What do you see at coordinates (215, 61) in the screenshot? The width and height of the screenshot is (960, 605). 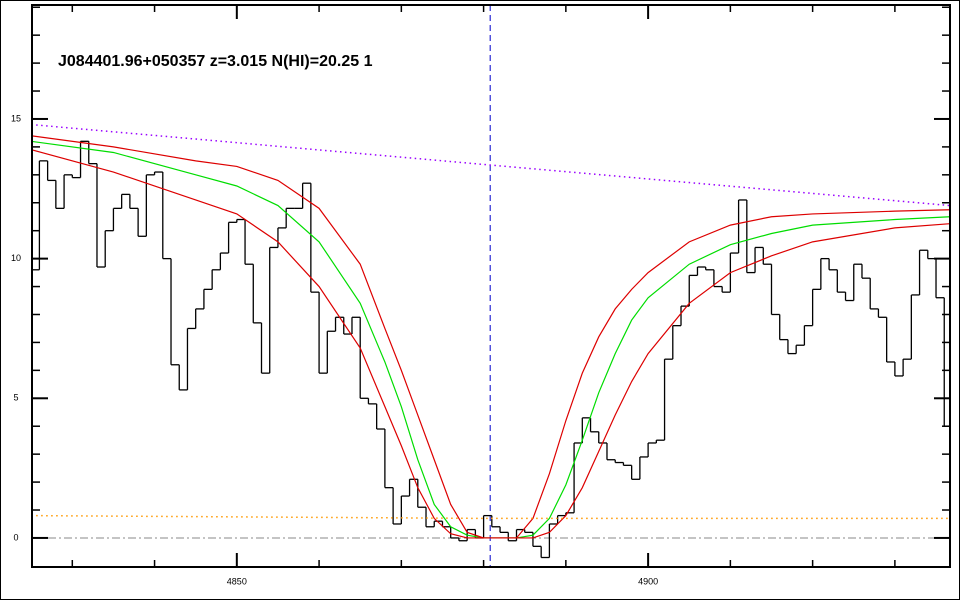 I see `chart-title: J084401.96+050357 z=3.015 N(HI)=20.25 1` at bounding box center [215, 61].